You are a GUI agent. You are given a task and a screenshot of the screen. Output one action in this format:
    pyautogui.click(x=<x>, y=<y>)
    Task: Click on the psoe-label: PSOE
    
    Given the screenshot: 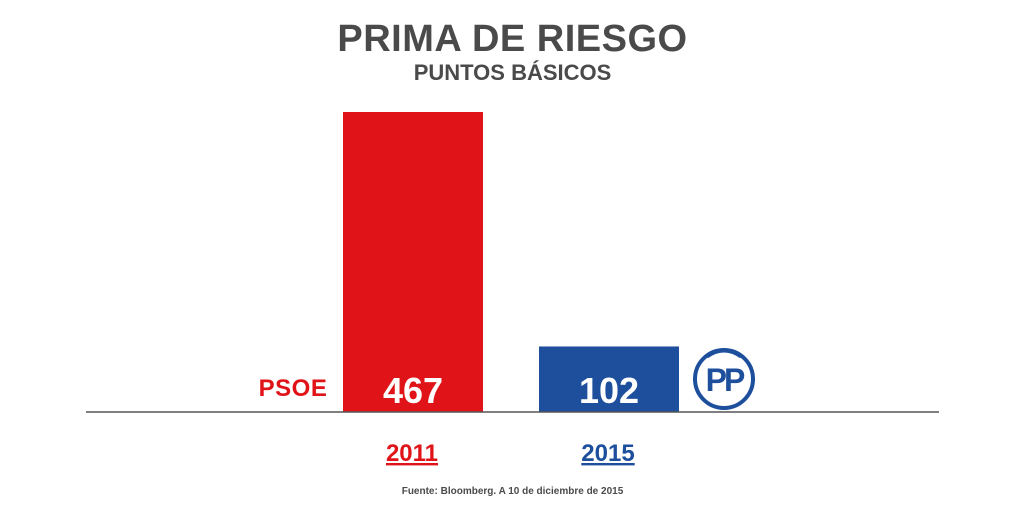 What is the action you would take?
    pyautogui.click(x=293, y=388)
    